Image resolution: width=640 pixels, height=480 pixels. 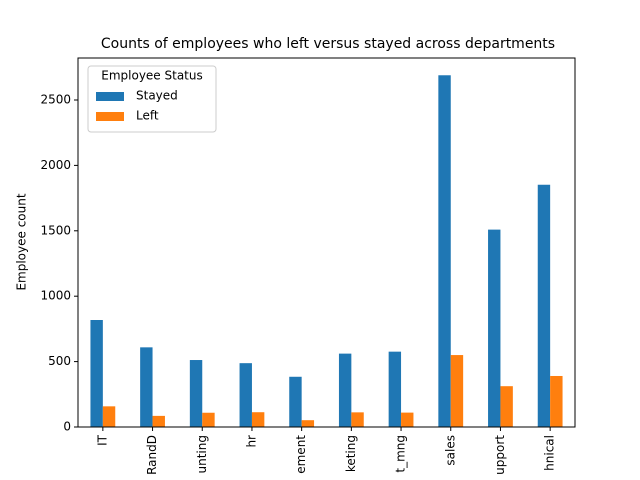 What do you see at coordinates (301, 454) in the screenshot?
I see `x-tick-label: ement` at bounding box center [301, 454].